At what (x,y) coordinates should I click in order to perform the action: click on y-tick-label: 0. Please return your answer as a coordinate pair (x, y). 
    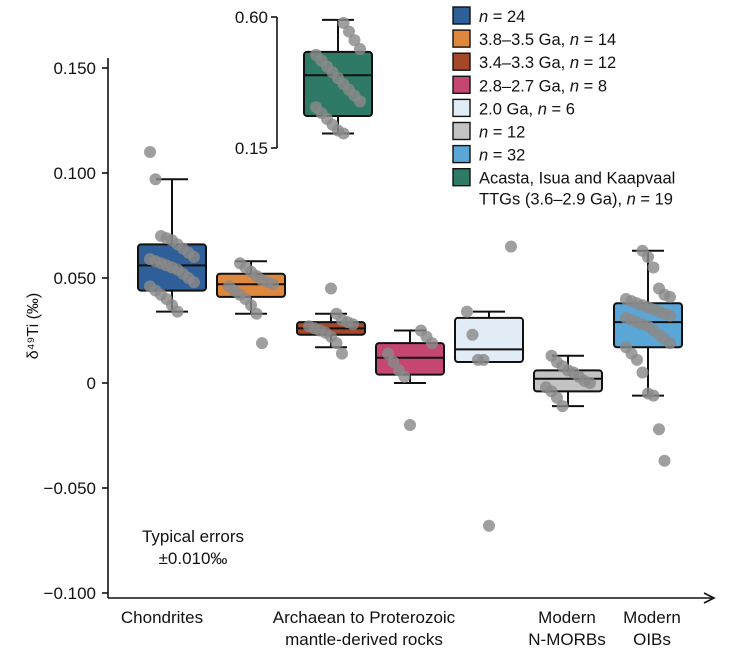
    Looking at the image, I should click on (91, 383).